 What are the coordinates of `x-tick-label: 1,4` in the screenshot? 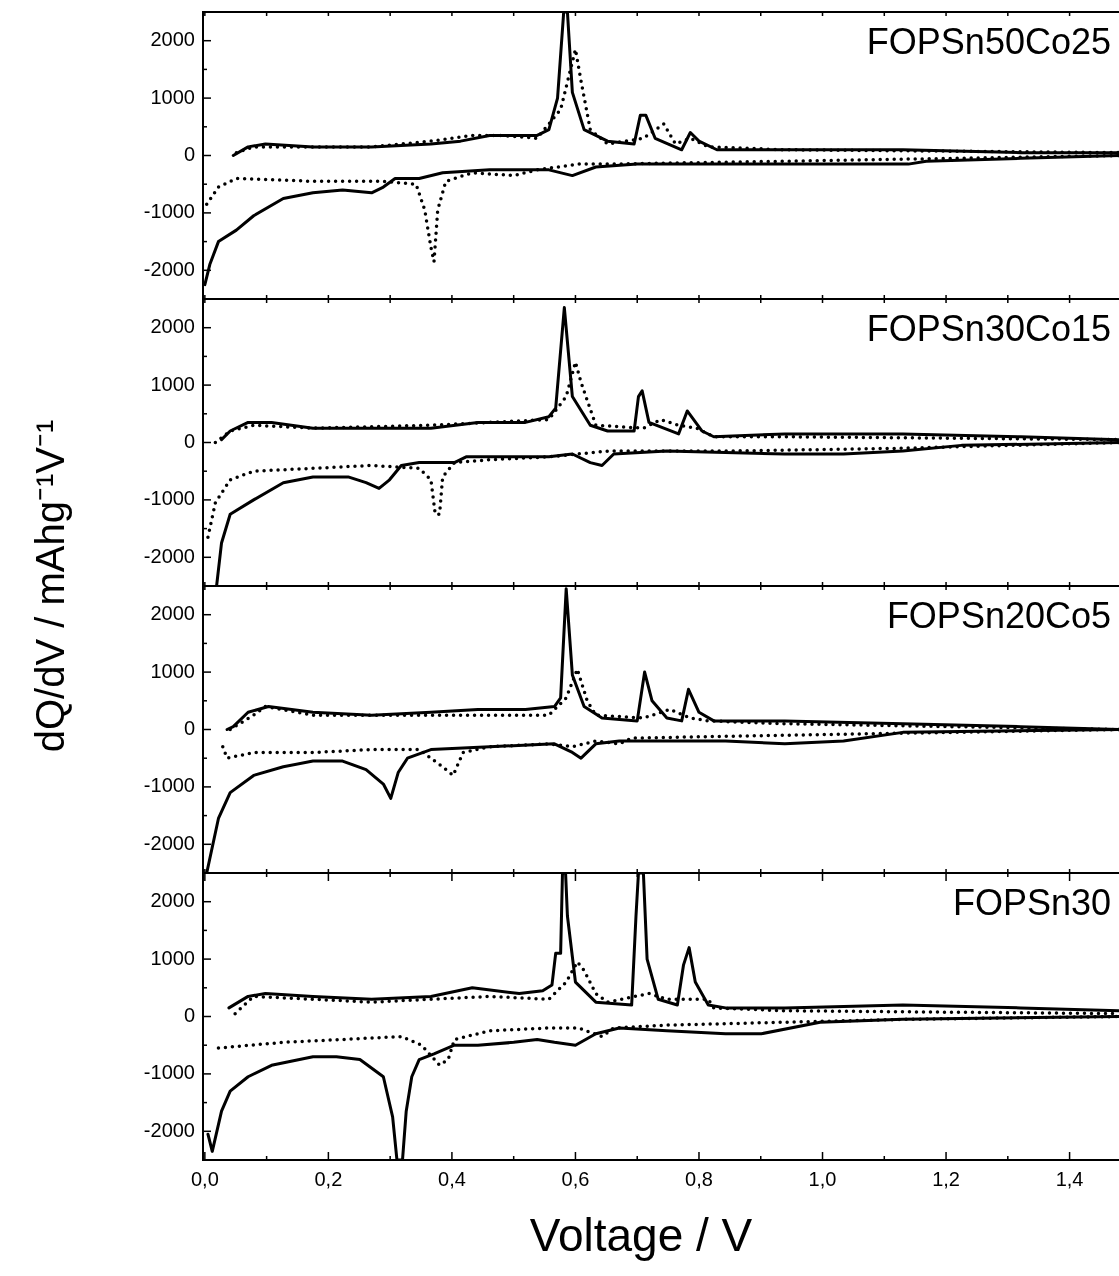 It's located at (1069, 1178).